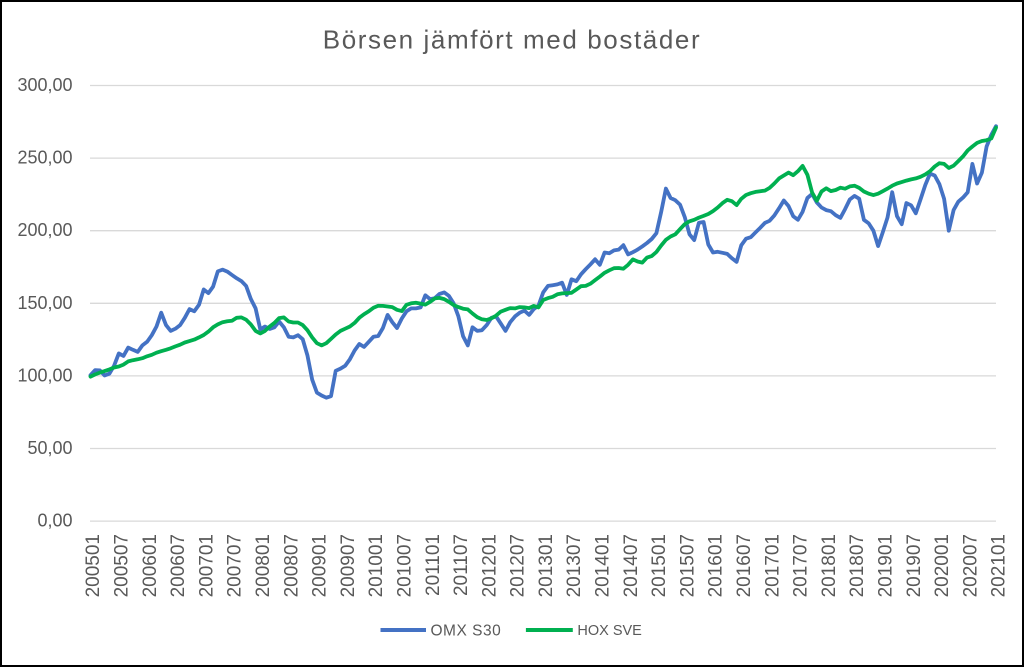  I want to click on svg-text: 201501, so click(659, 565).